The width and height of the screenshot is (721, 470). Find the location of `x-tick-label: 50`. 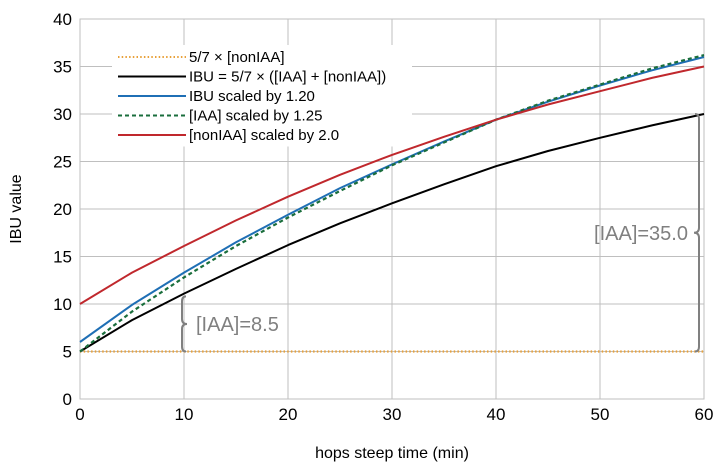

x-tick-label: 50 is located at coordinates (600, 414).